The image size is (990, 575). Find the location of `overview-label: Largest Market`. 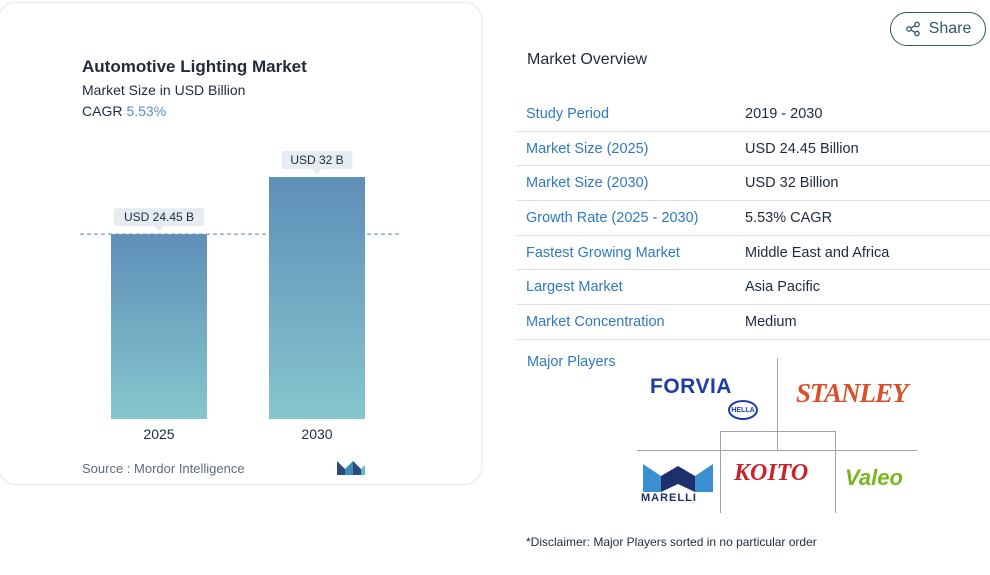

overview-label: Largest Market is located at coordinates (574, 287).